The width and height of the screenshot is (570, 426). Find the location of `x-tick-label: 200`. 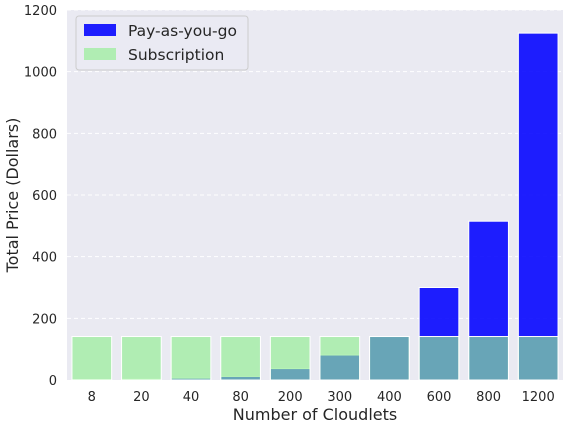

x-tick-label: 200 is located at coordinates (290, 397).